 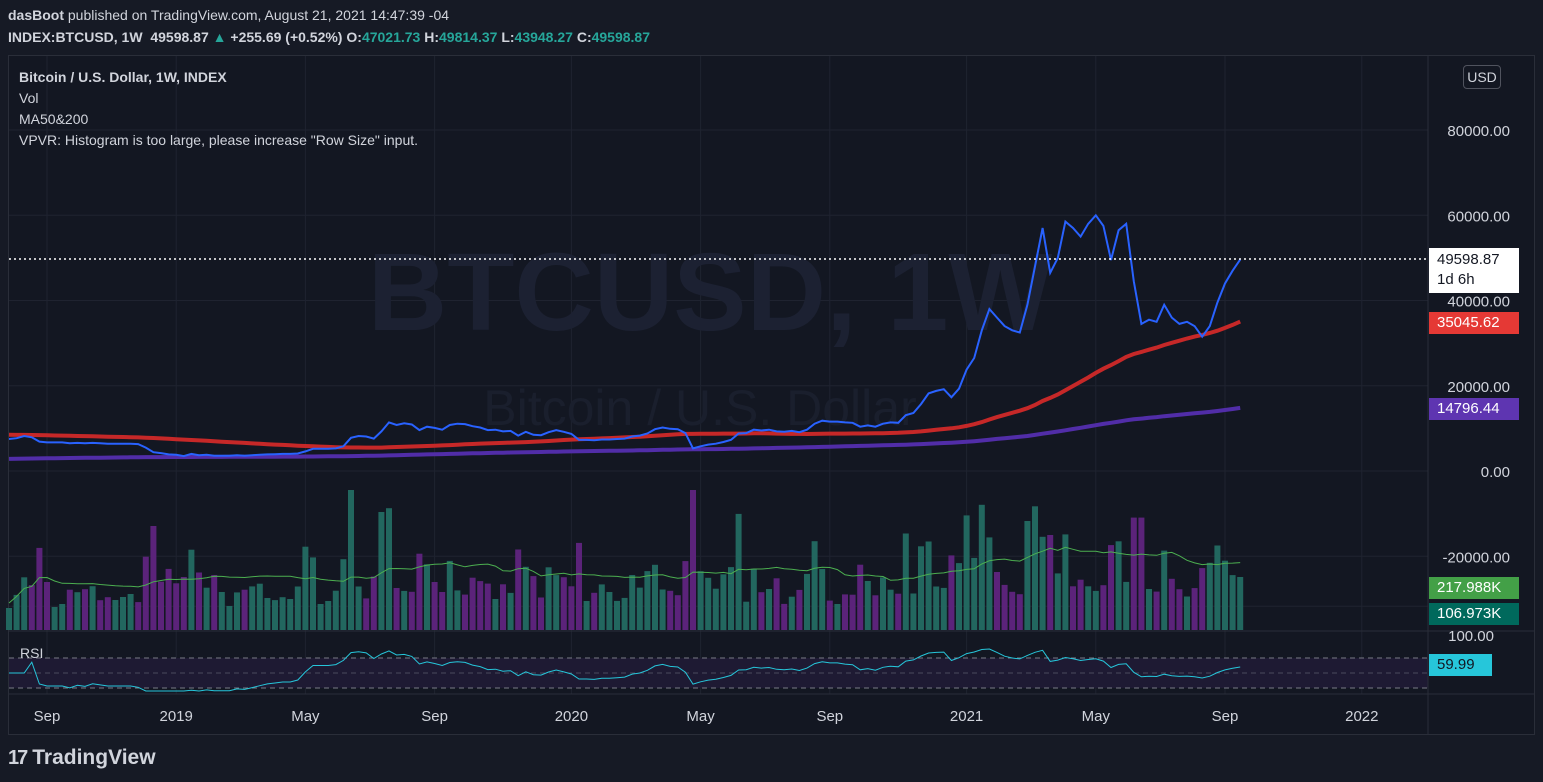 What do you see at coordinates (621, 37) in the screenshot?
I see `close-value: 49598.87` at bounding box center [621, 37].